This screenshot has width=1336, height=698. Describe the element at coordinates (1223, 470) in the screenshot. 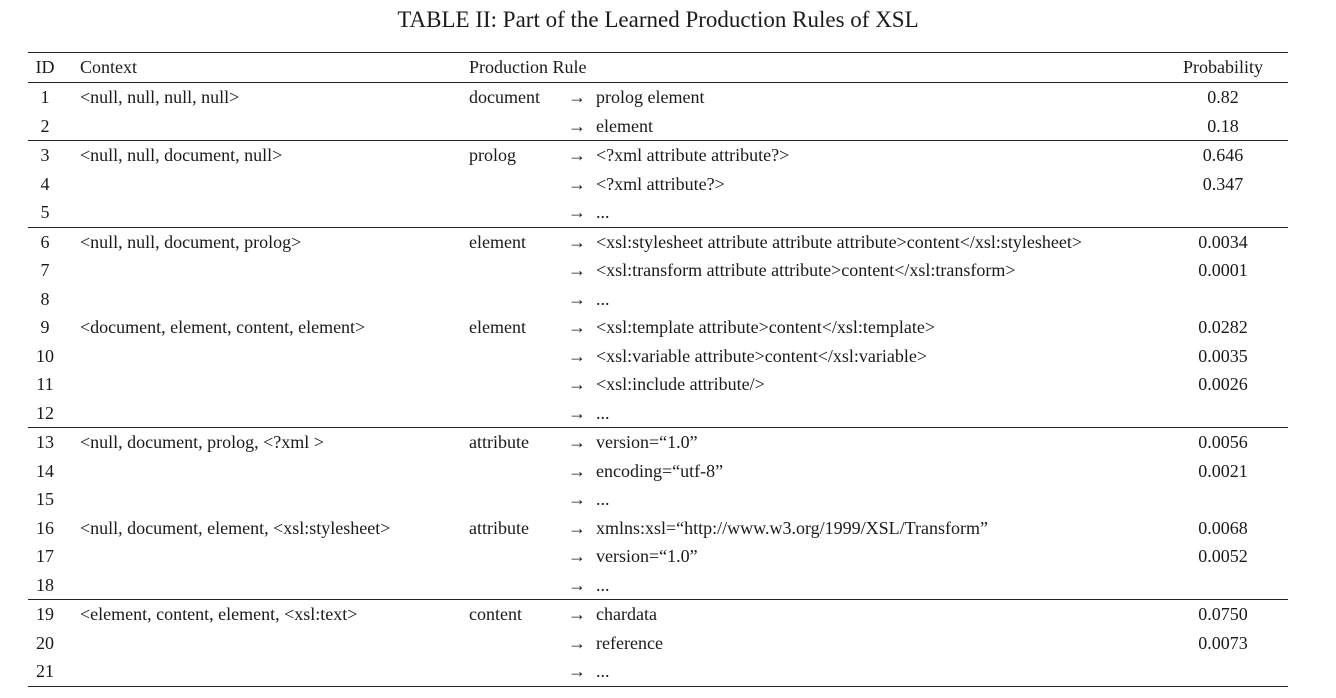

I see `row-probability: 0.0021` at that location.